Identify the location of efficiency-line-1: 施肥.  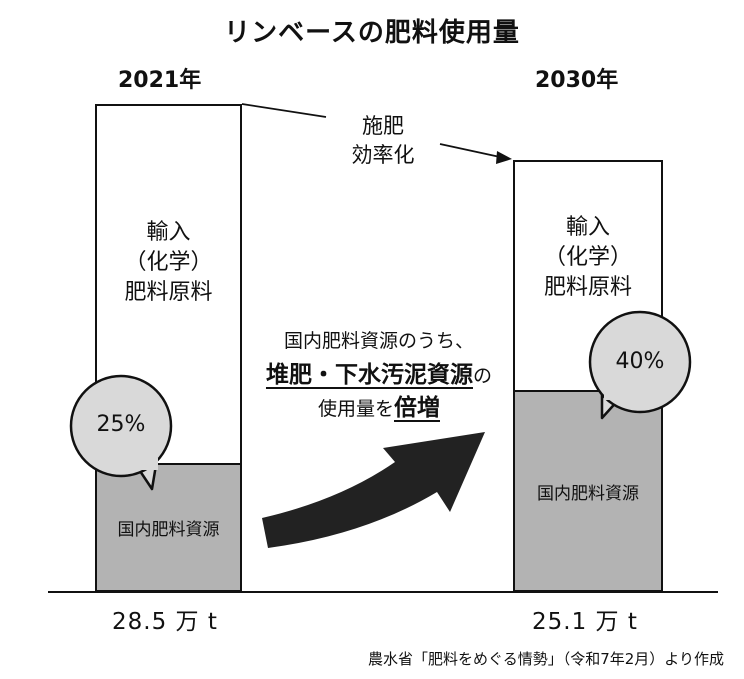
(383, 126).